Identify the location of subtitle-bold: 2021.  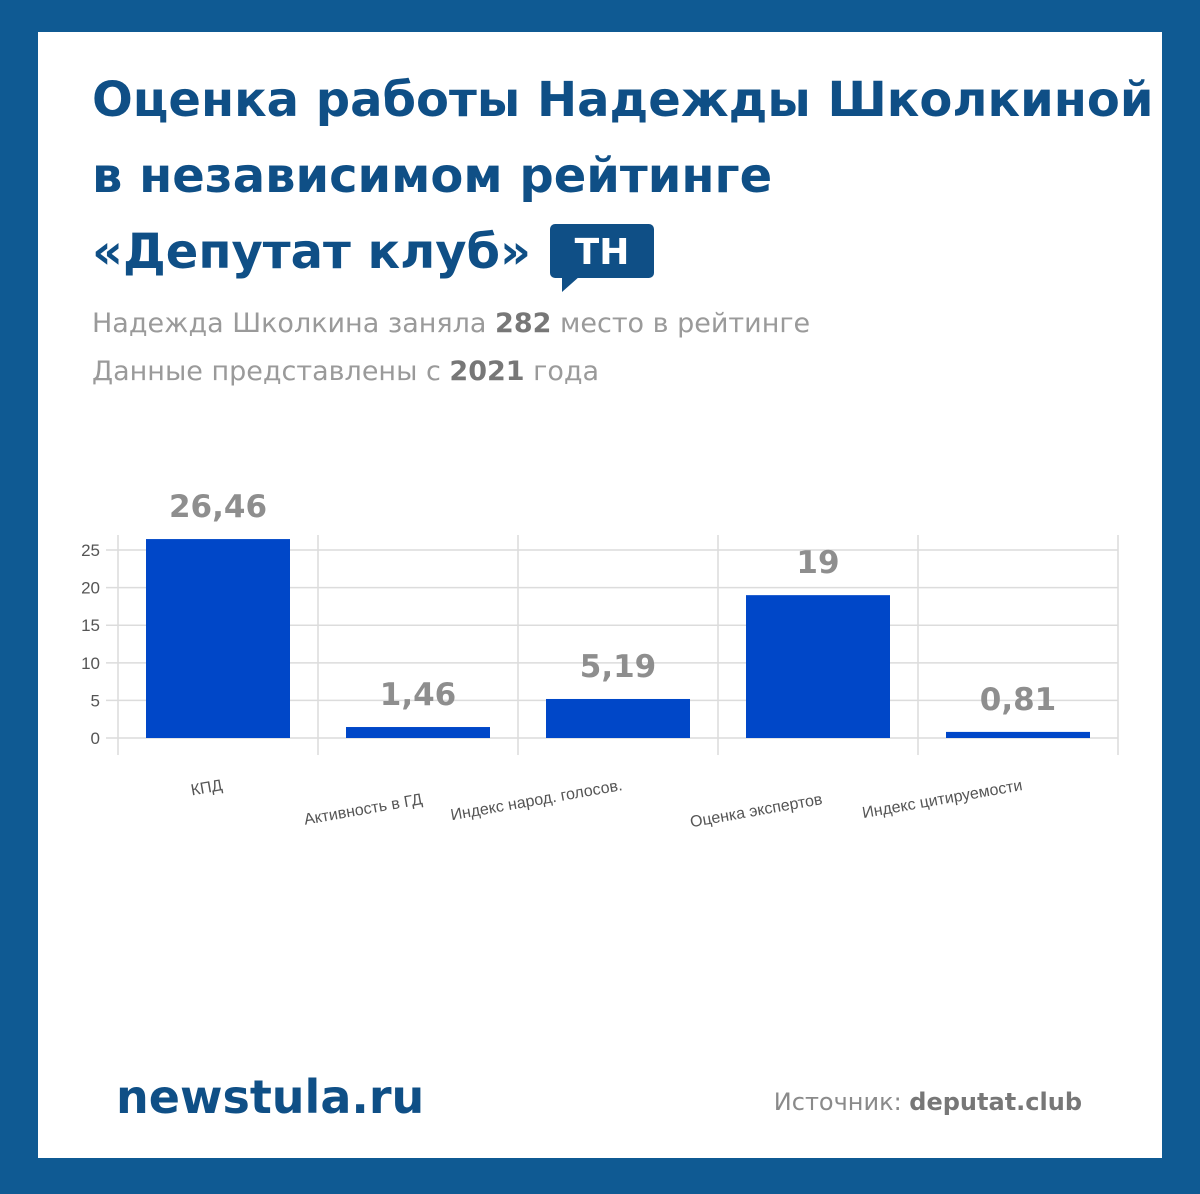
(486, 371).